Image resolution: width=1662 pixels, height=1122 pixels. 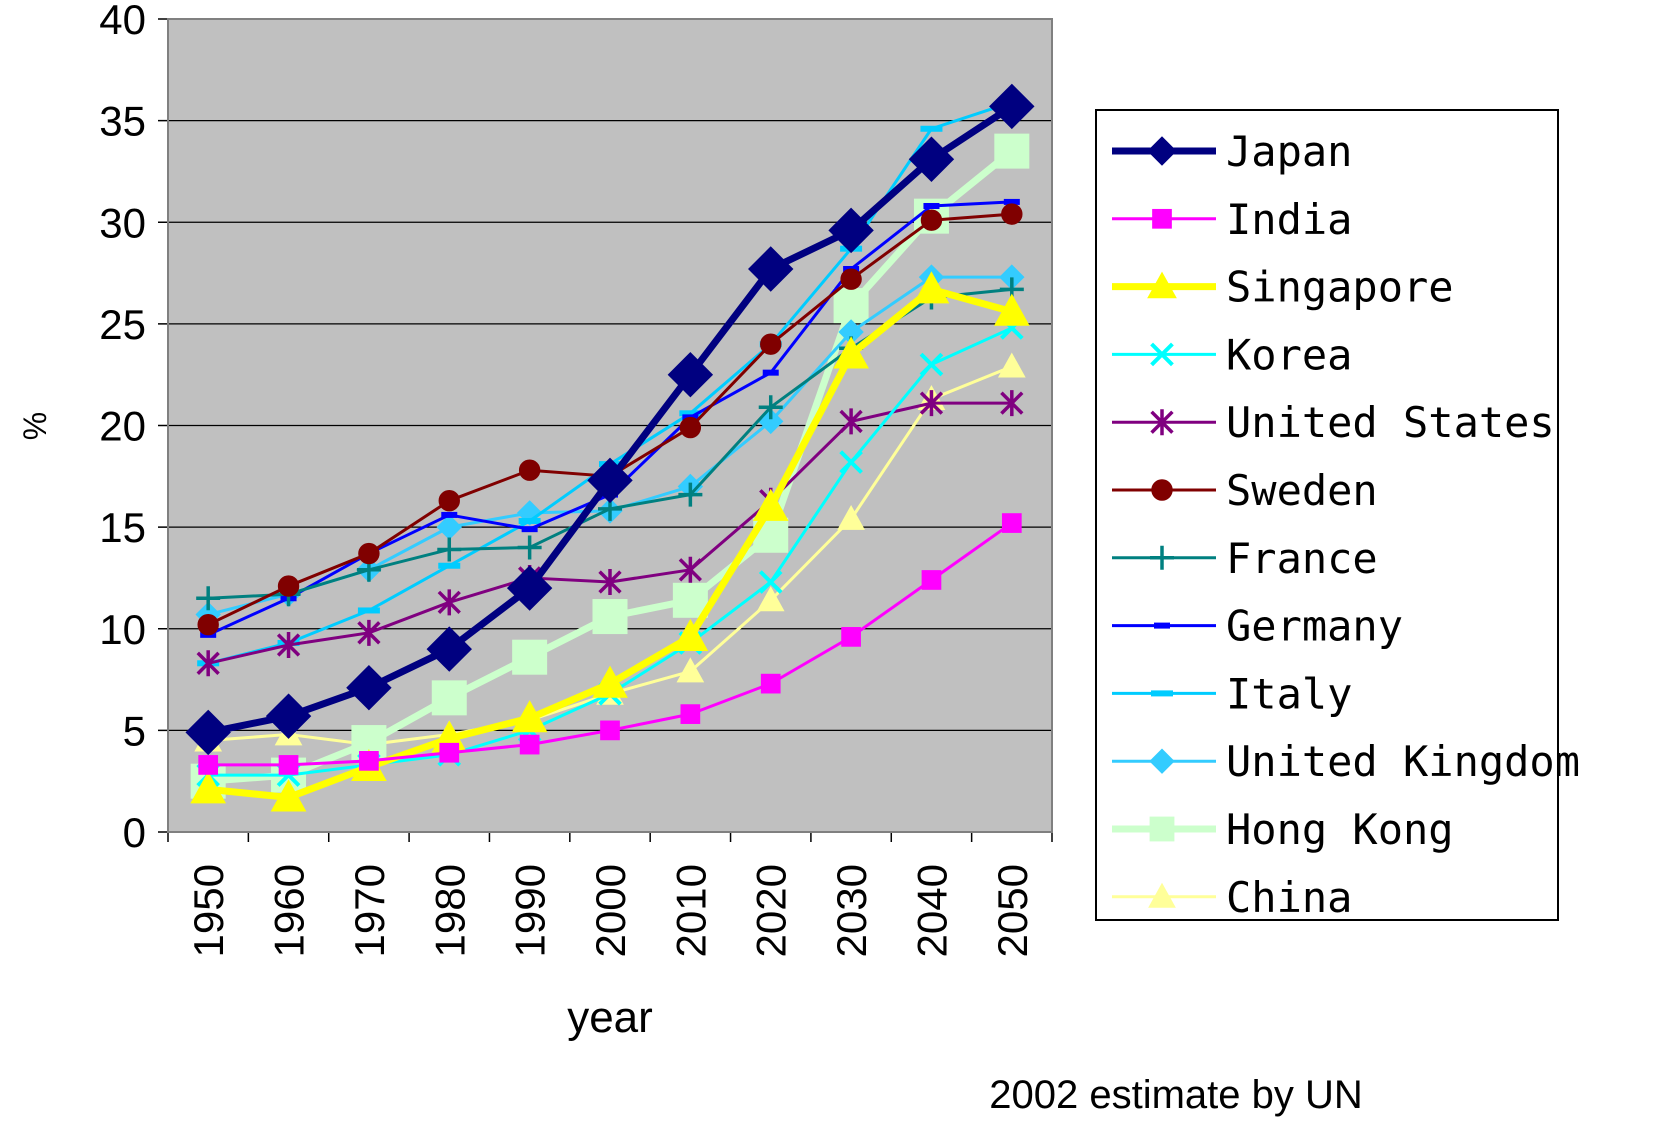 I want to click on x-tick-label: 2010, so click(x=690, y=910).